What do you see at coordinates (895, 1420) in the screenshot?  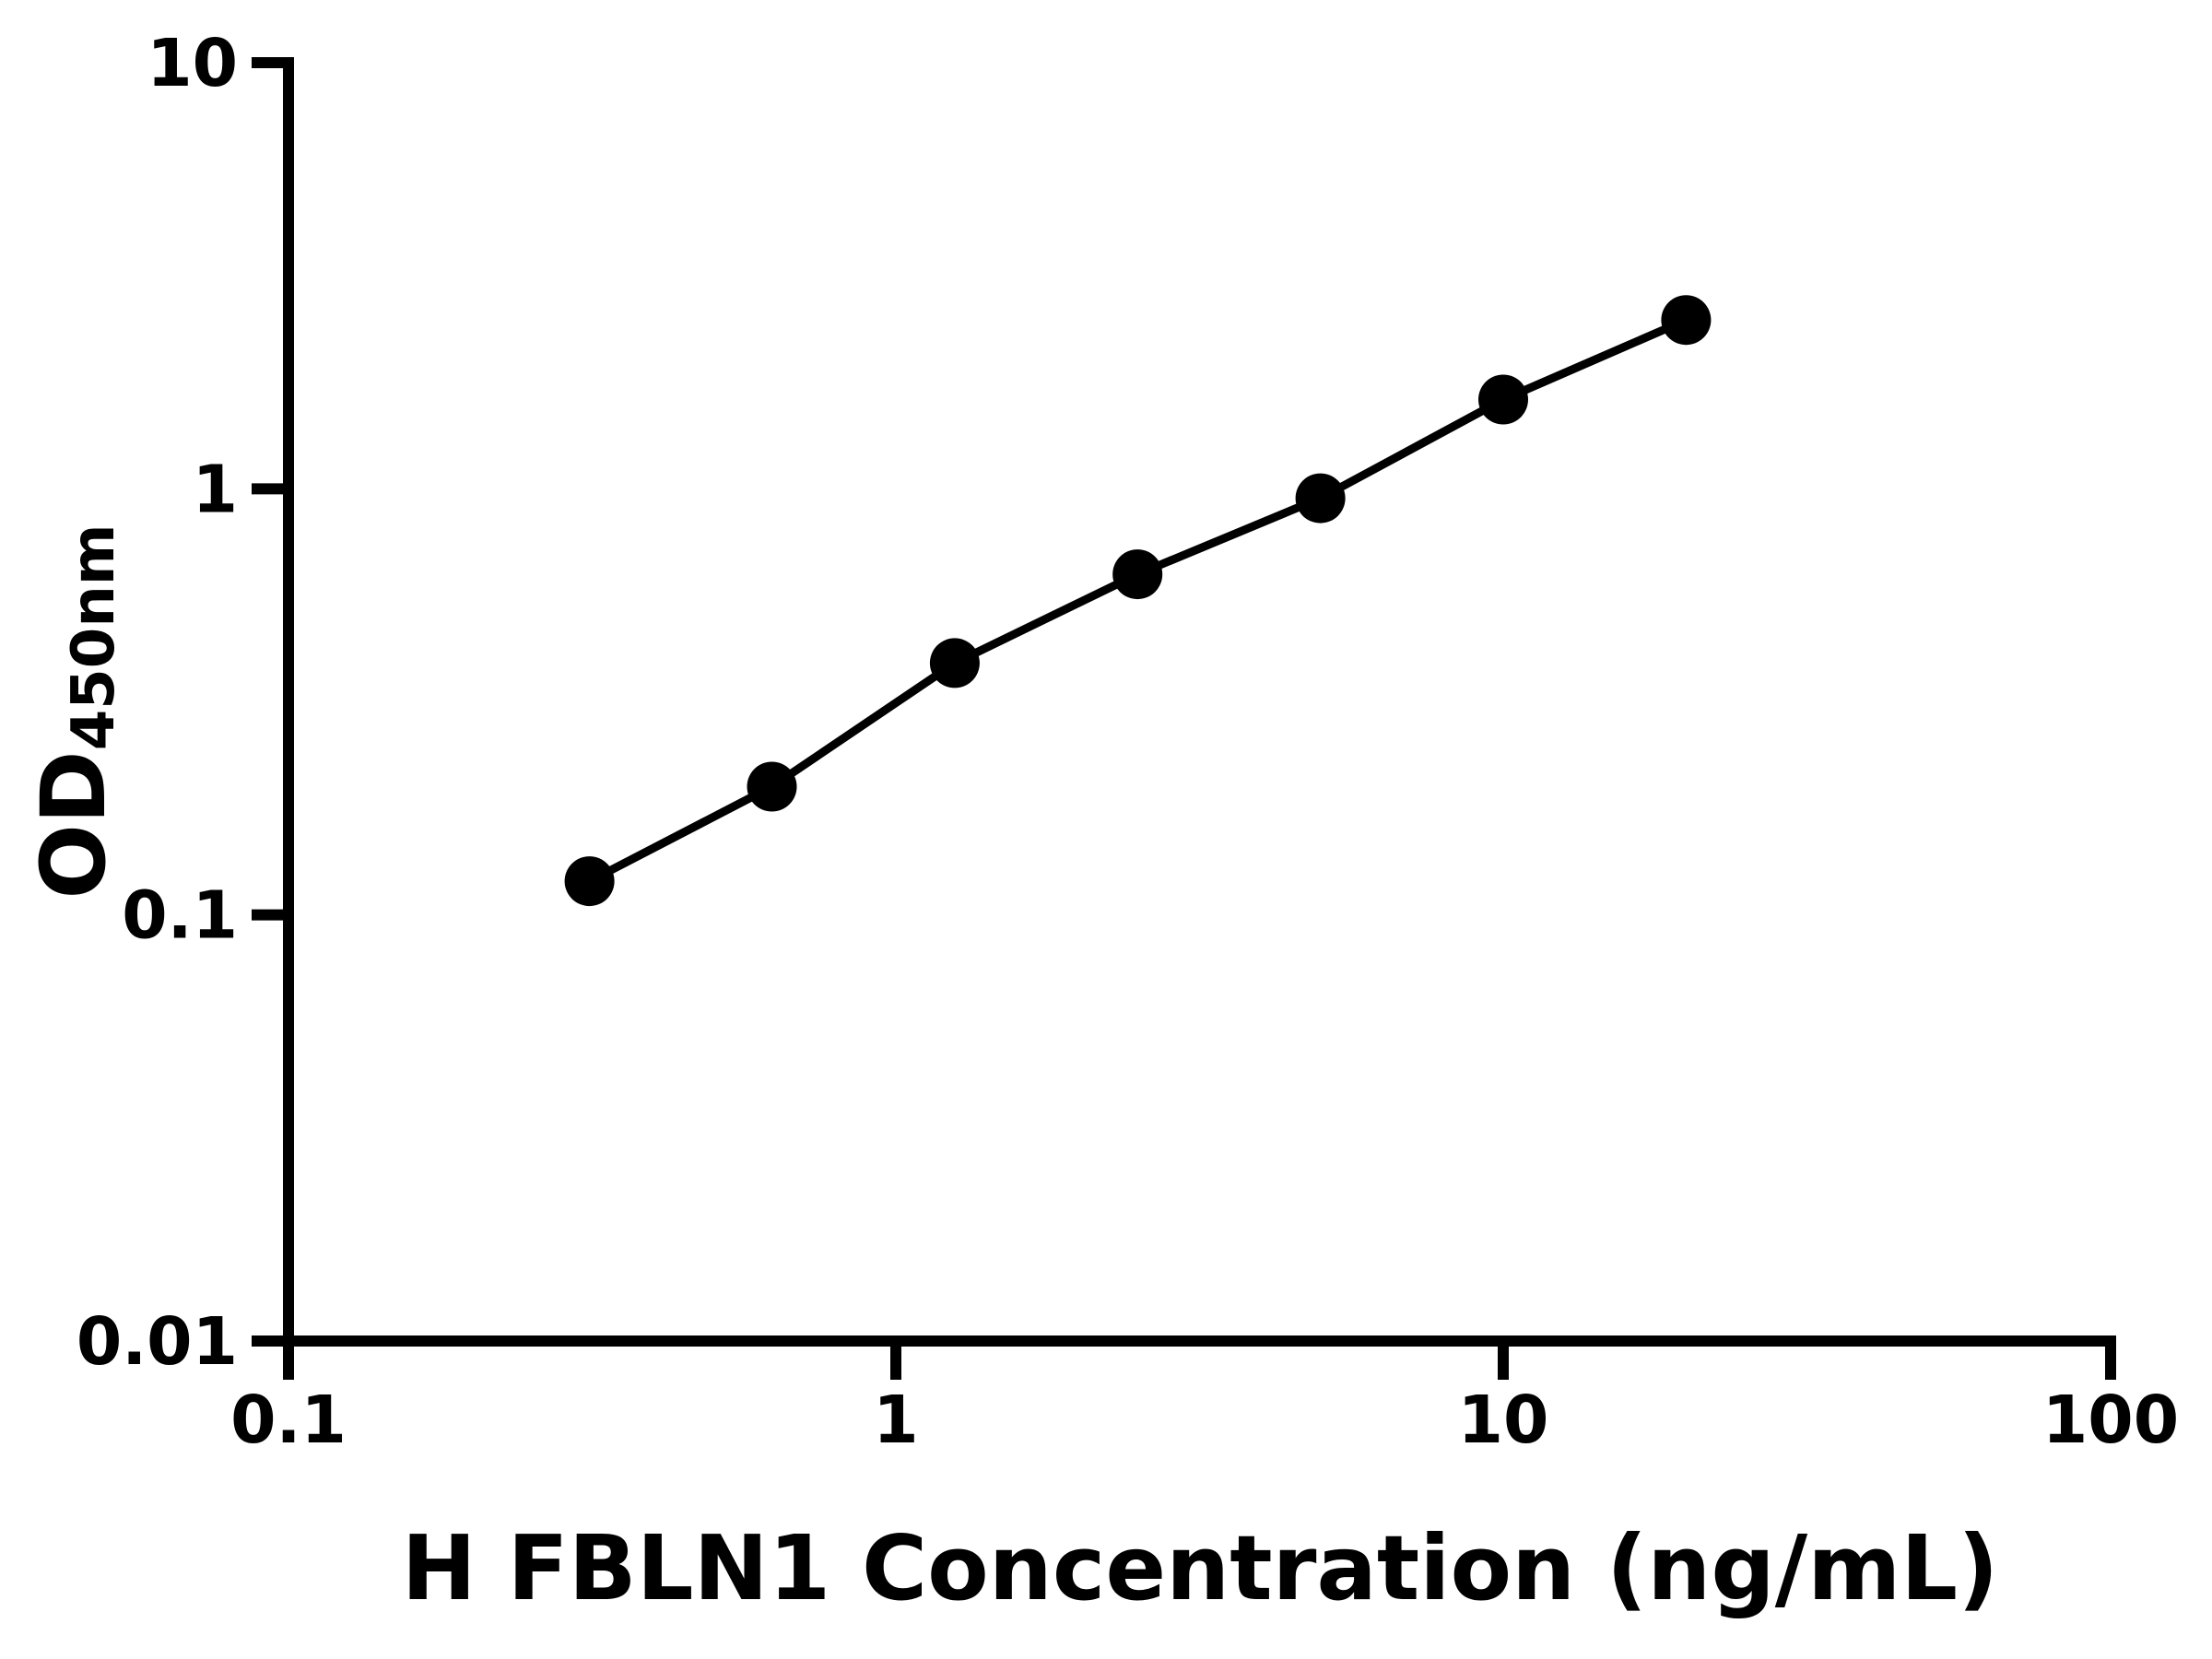 I see `x-tick-label: 1` at bounding box center [895, 1420].